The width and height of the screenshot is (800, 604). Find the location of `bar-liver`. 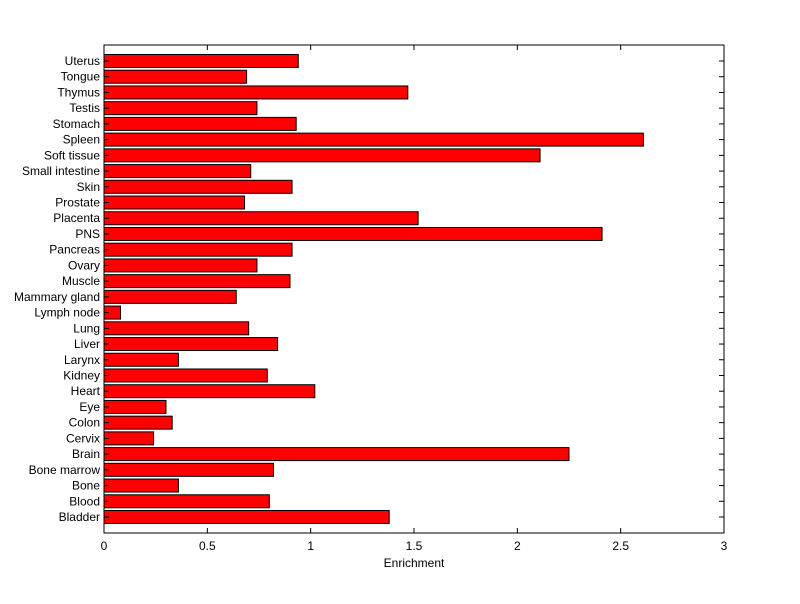

bar-liver is located at coordinates (191, 344).